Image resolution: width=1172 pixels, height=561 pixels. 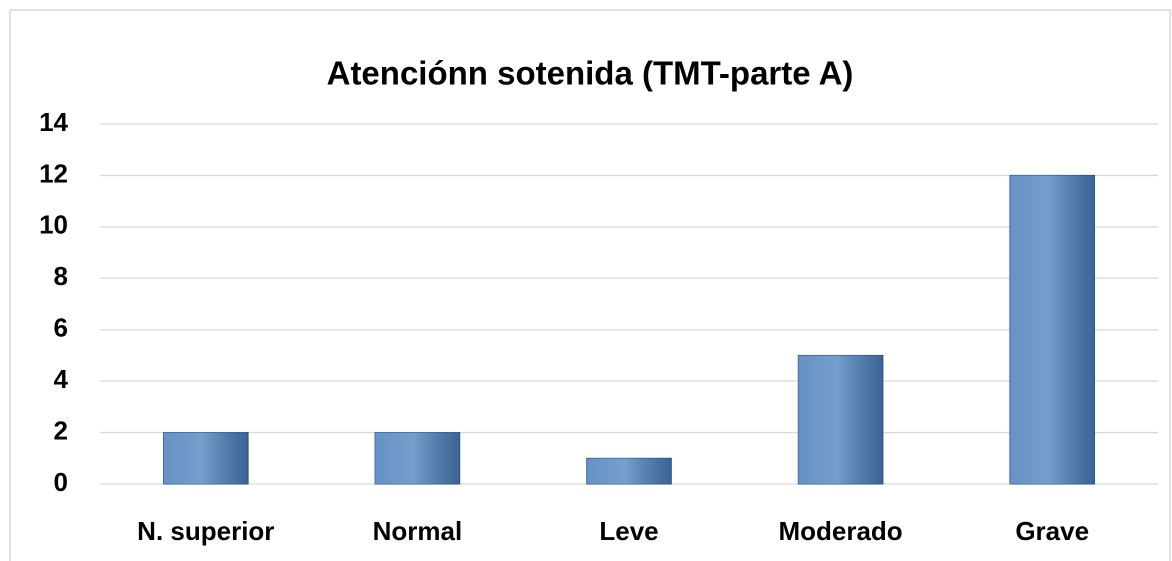 What do you see at coordinates (628, 531) in the screenshot?
I see `x-tick-label: Leve` at bounding box center [628, 531].